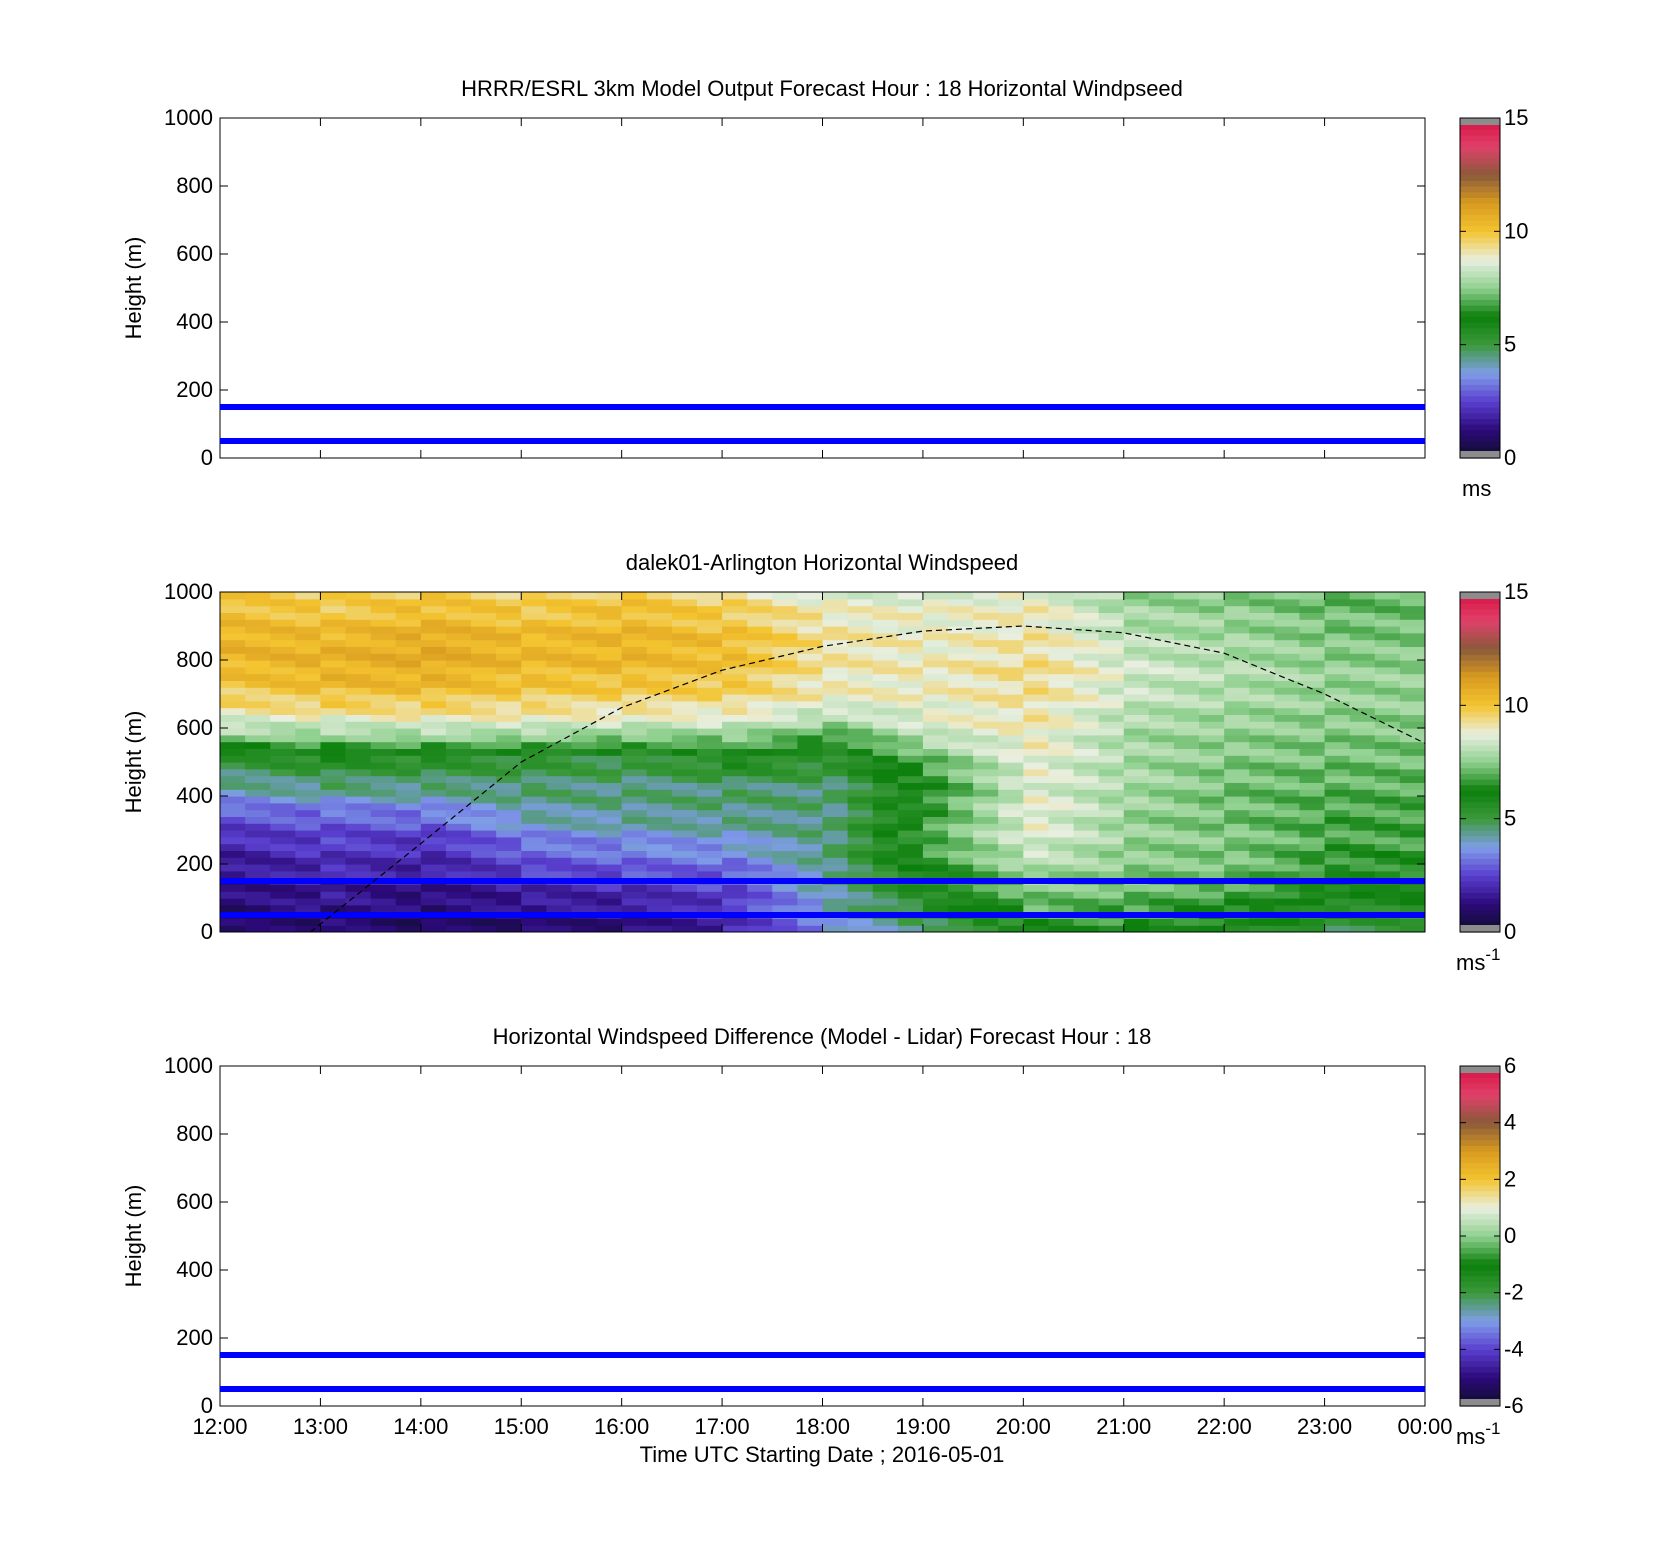 The width and height of the screenshot is (1680, 1561). Describe the element at coordinates (1480, 1069) in the screenshot. I see `colorbar-overflow-cap` at that location.